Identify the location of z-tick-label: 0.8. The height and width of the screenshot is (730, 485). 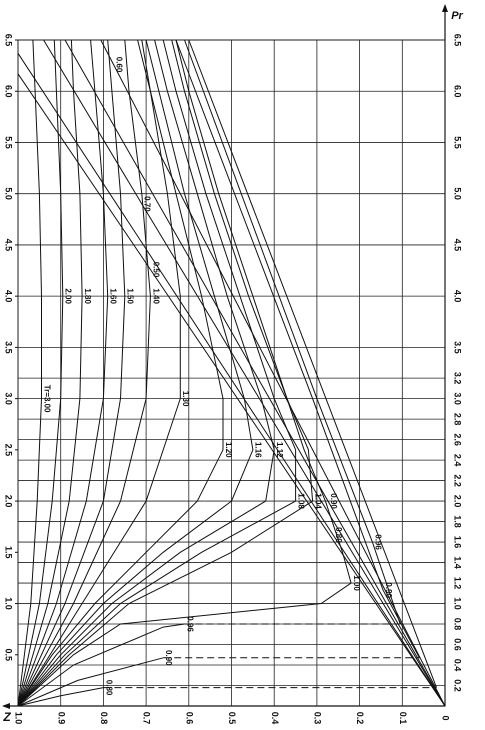
(104, 718).